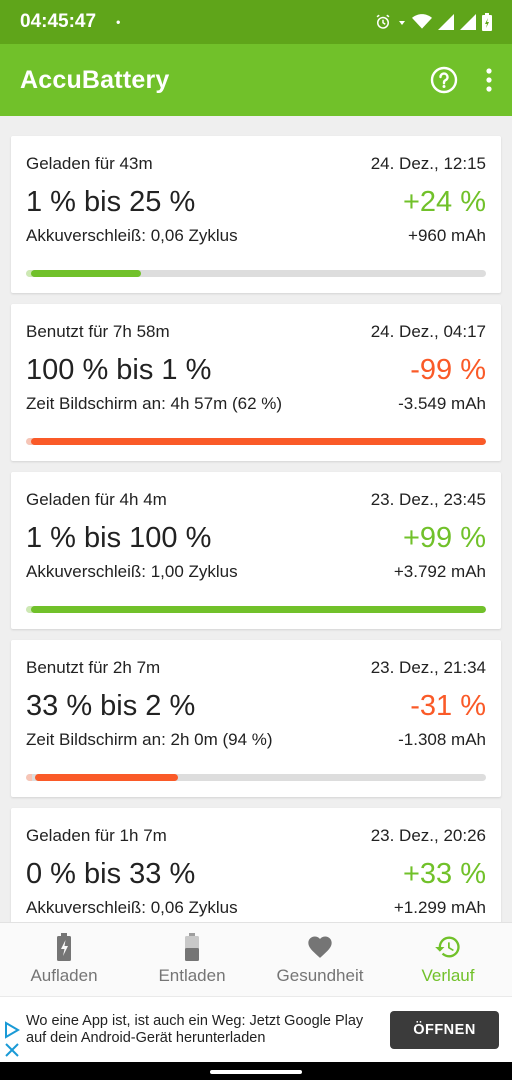 This screenshot has height=1080, width=512. I want to click on session-date: 23. Dez., 20:26, so click(428, 835).